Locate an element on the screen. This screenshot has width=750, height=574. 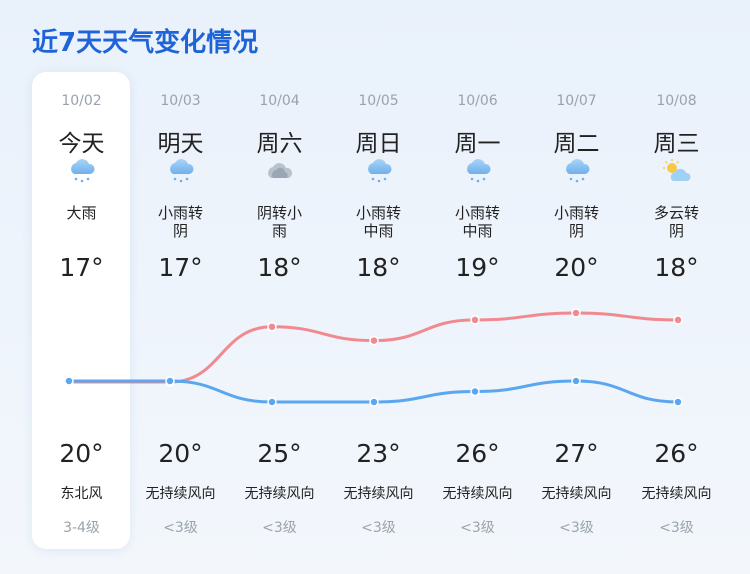
wind-direction: 东北风 is located at coordinates (81, 494).